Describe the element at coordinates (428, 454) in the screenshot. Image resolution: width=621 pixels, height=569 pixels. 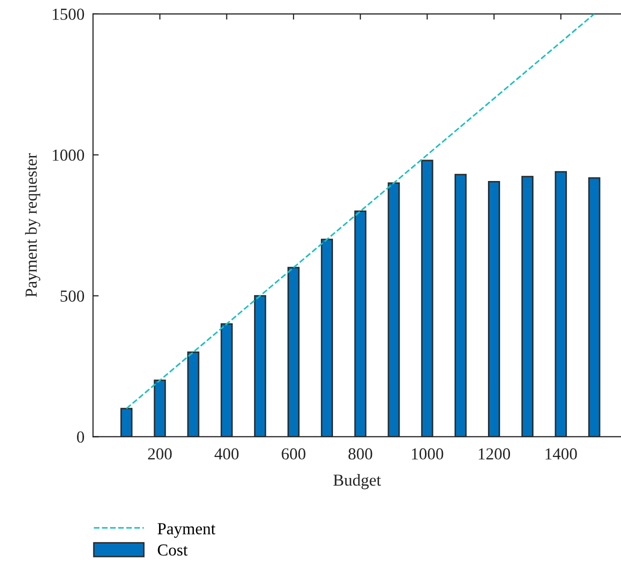
I see `x-tick-label: 1000` at that location.